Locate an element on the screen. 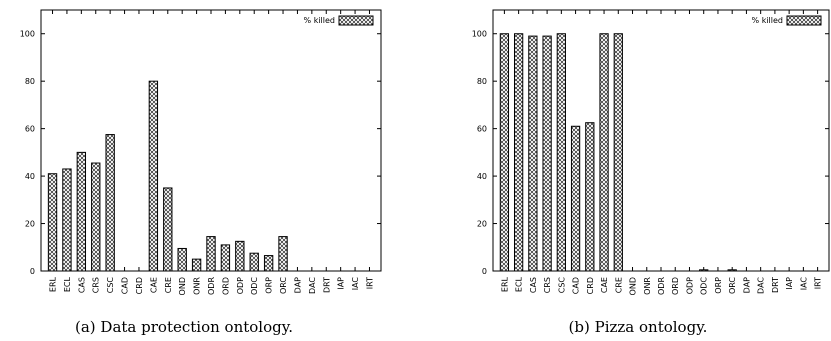 This screenshot has width=831, height=341. panel-b-ytick-label: 20 is located at coordinates (482, 224).